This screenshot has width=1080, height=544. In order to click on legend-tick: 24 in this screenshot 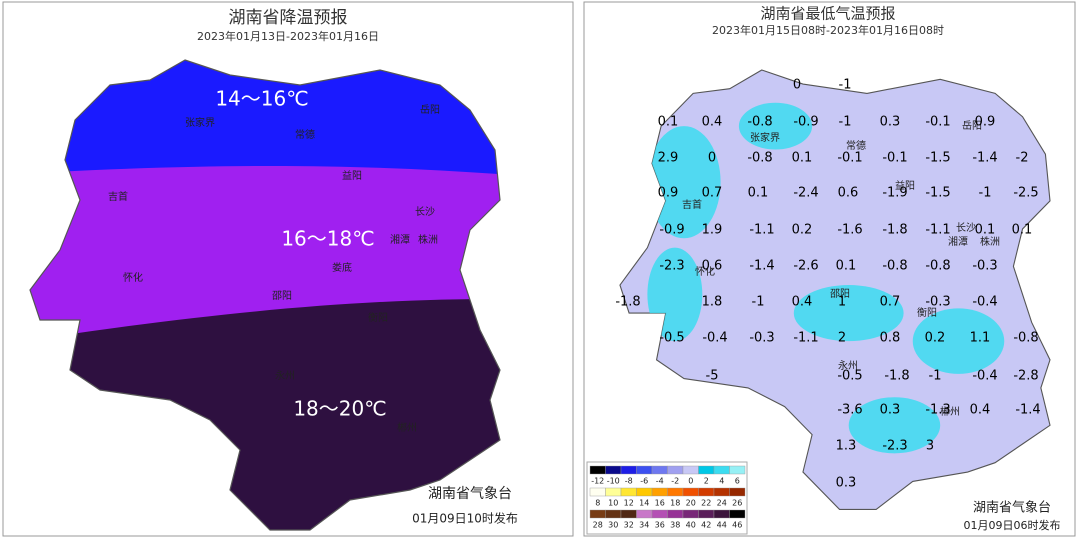, I will do `click(722, 503)`.